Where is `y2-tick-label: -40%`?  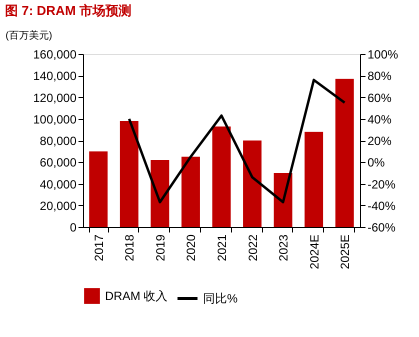 y2-tick-label: -40% is located at coordinates (382, 205).